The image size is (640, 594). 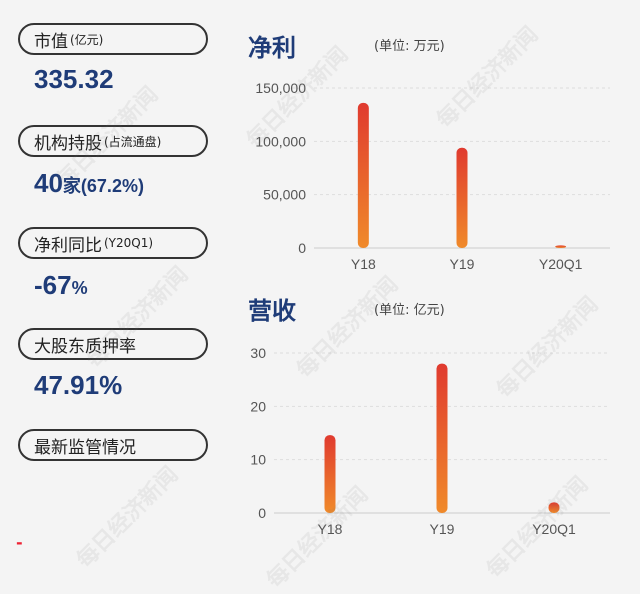 What do you see at coordinates (258, 460) in the screenshot?
I see `y-tick-label: 10` at bounding box center [258, 460].